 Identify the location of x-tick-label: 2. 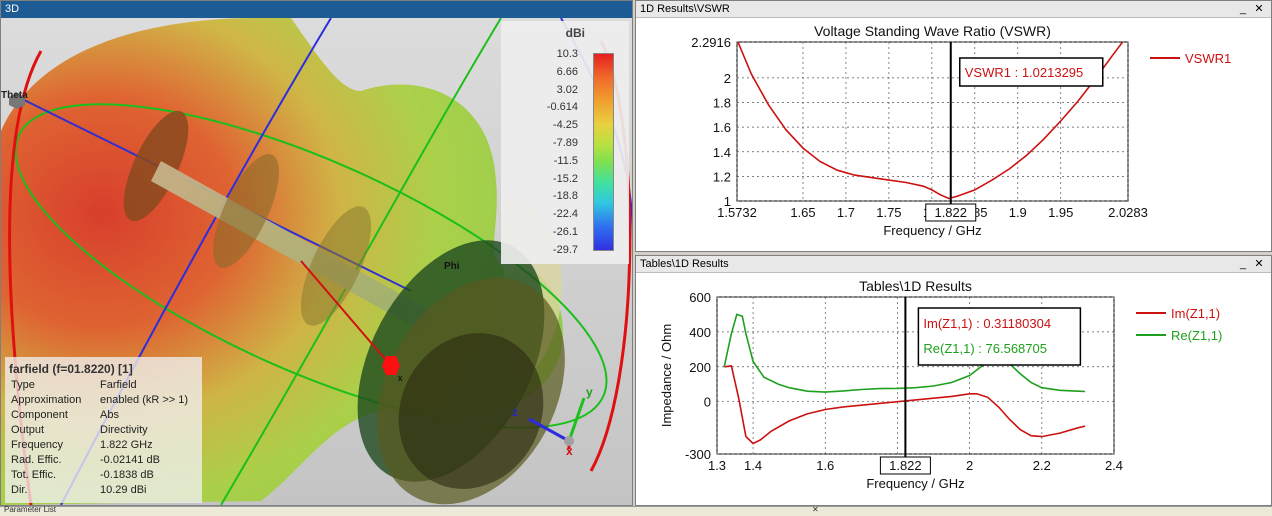
(969, 465).